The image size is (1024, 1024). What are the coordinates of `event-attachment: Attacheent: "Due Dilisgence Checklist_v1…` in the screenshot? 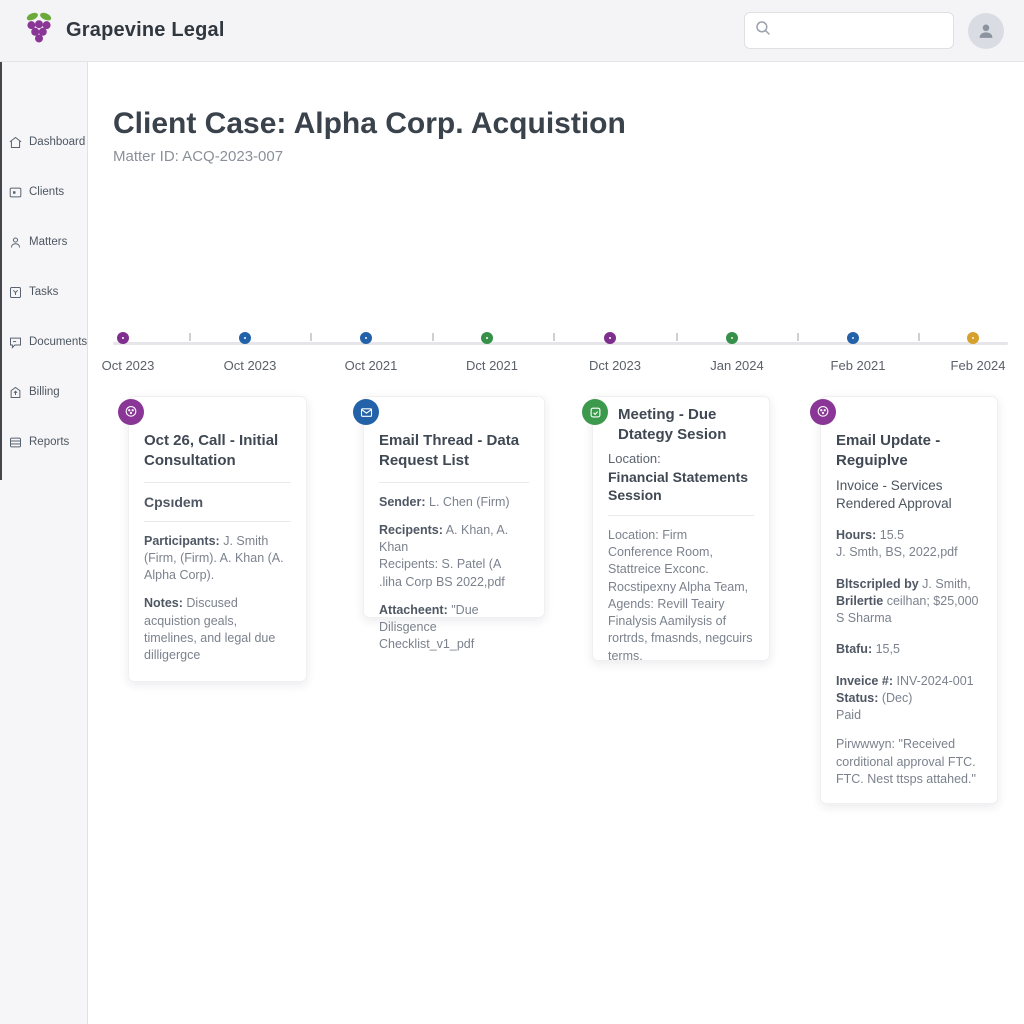 It's located at (429, 627).